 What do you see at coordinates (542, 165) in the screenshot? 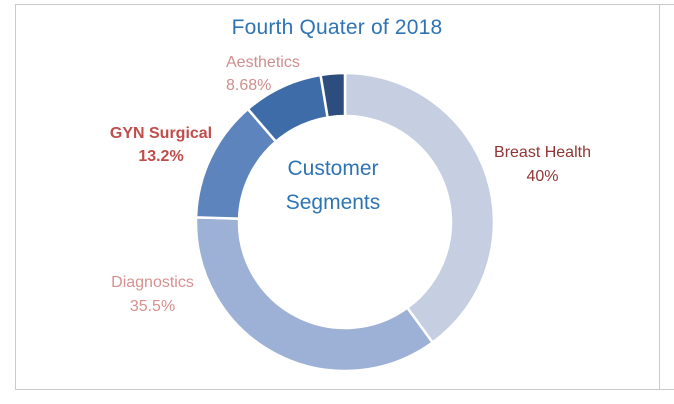
I see `label-breast-health: Breast Health 40%` at bounding box center [542, 165].